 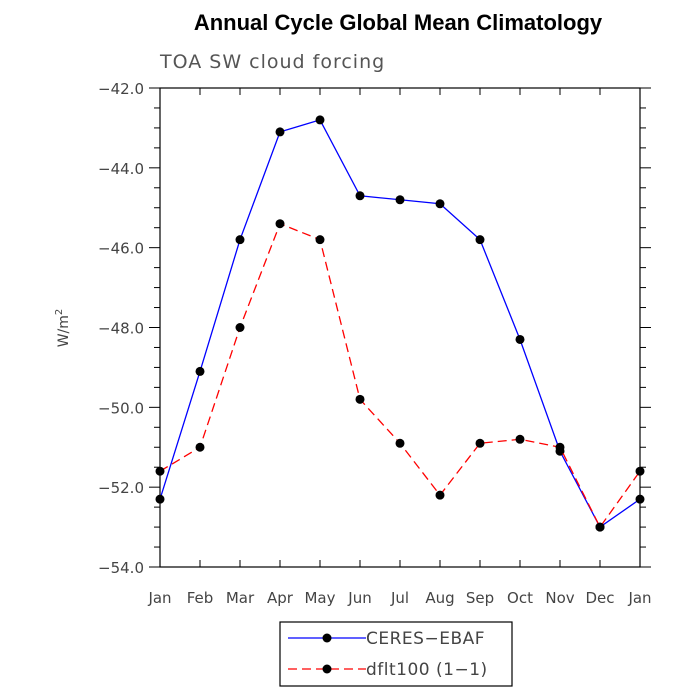 What do you see at coordinates (59, 312) in the screenshot?
I see `y-axis-label-superscript: 2` at bounding box center [59, 312].